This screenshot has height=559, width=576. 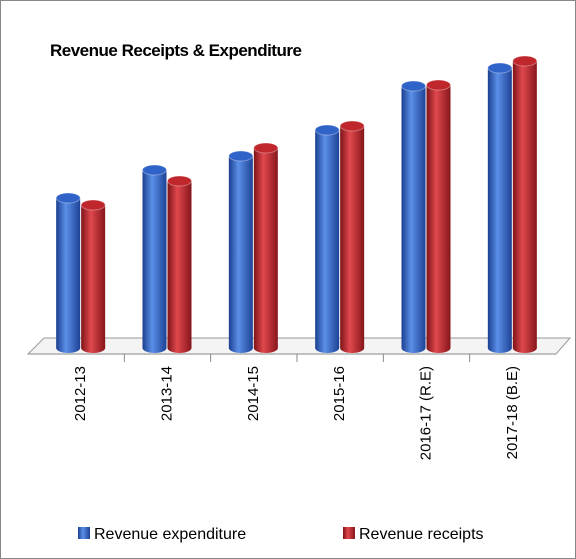 What do you see at coordinates (175, 50) in the screenshot?
I see `chart-title: Revenue Receipts & Expenditure` at bounding box center [175, 50].